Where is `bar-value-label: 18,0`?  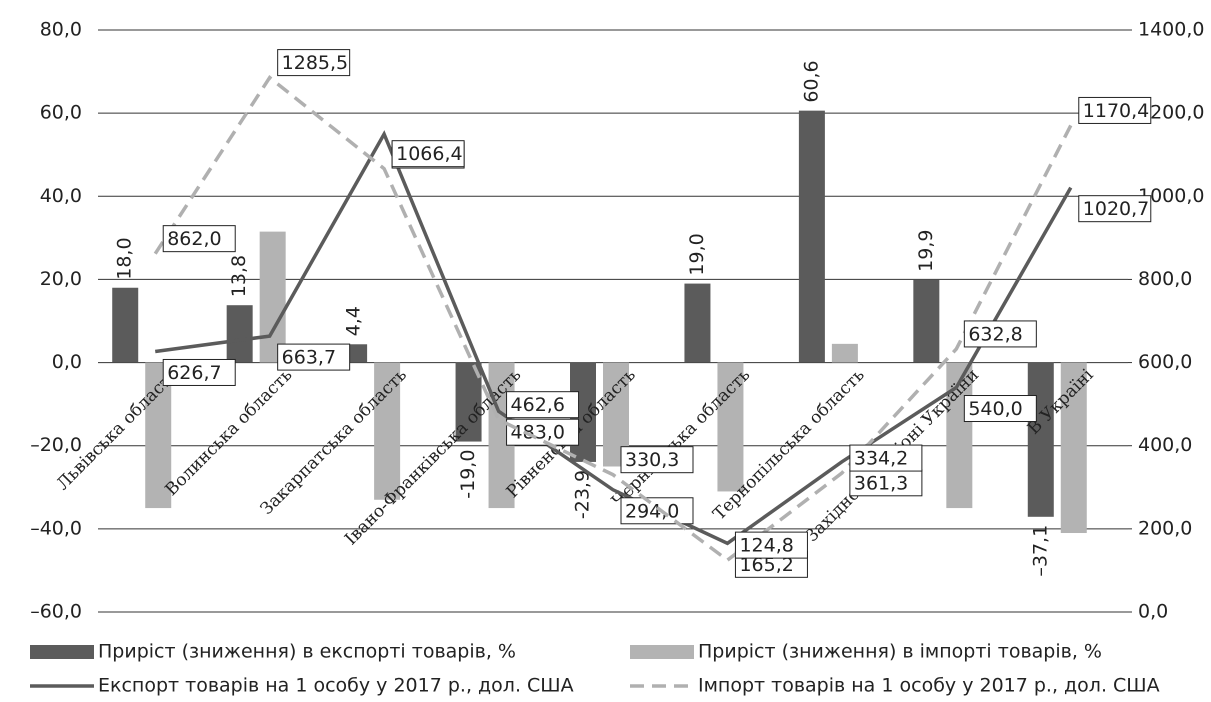 bar-value-label: 18,0 is located at coordinates (125, 258).